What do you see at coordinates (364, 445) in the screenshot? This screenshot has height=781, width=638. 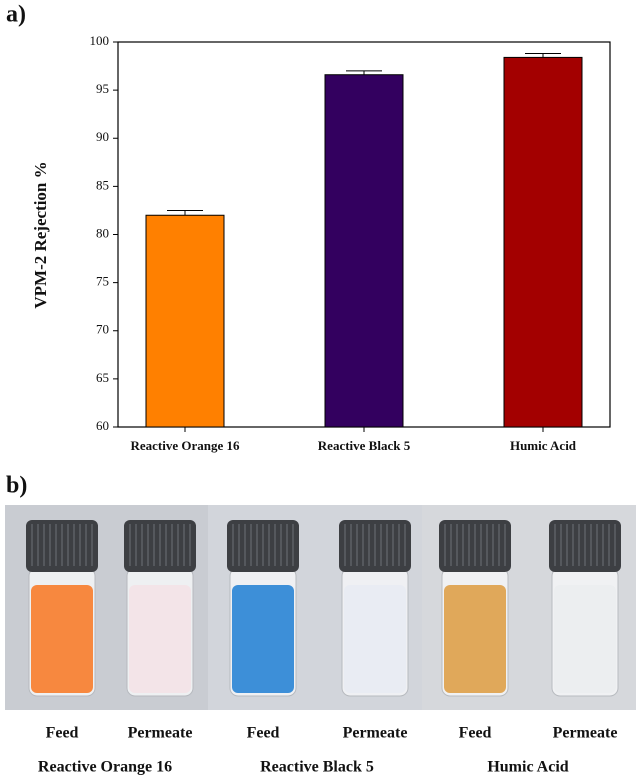 I see `x-tick-label: Reactive Black 5` at bounding box center [364, 445].